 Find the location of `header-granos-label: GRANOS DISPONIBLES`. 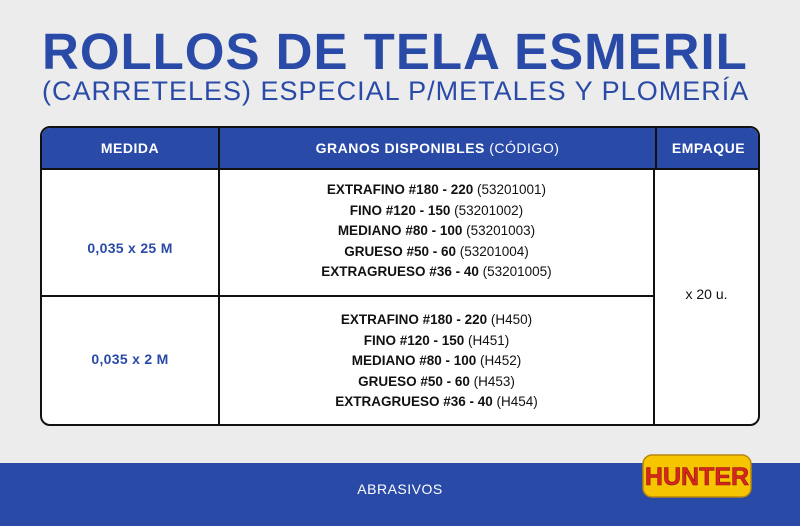

header-granos-label: GRANOS DISPONIBLES is located at coordinates (400, 148).